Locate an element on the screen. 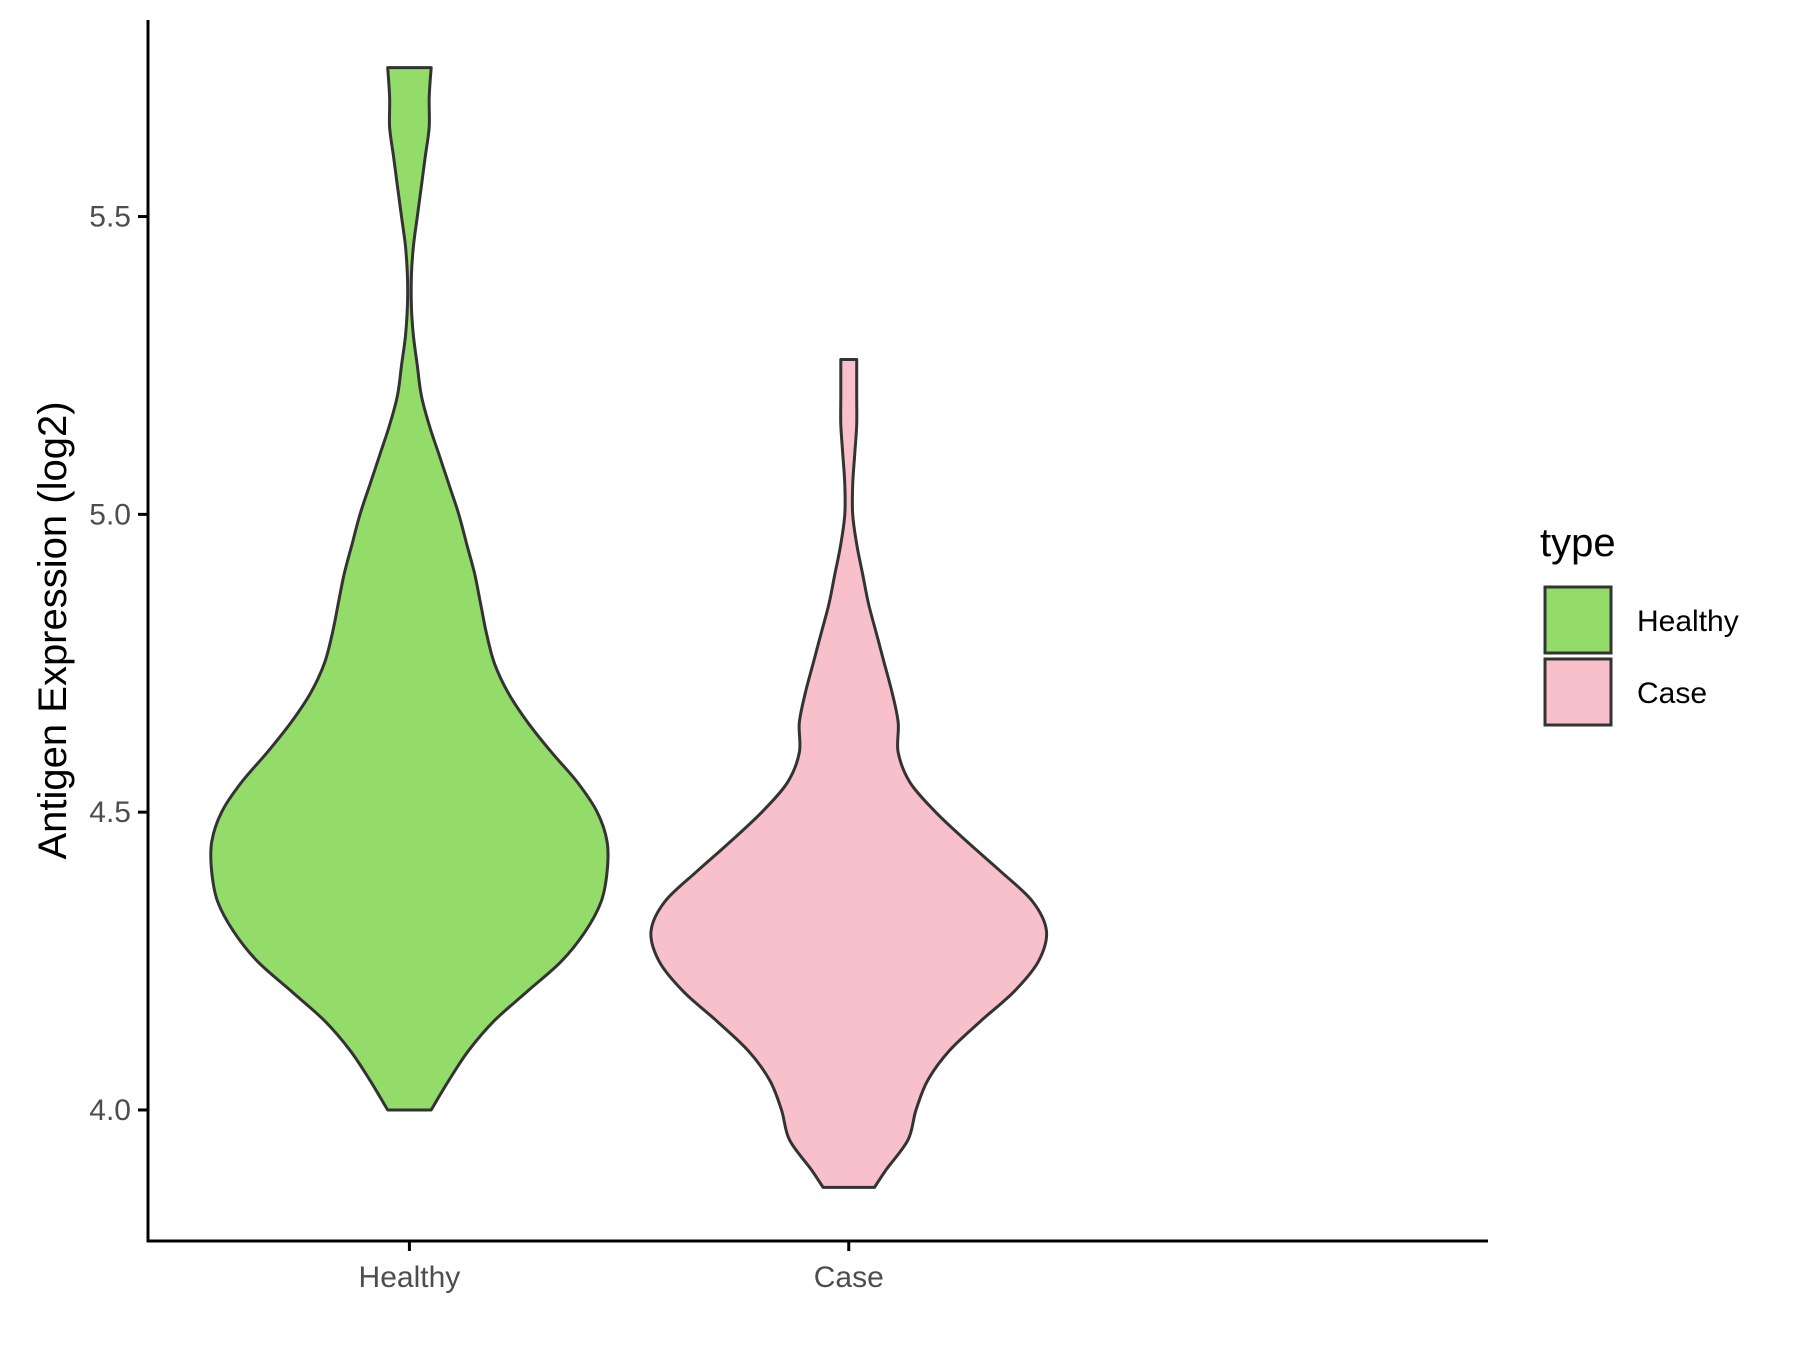  legend-key-case is located at coordinates (1578, 692).